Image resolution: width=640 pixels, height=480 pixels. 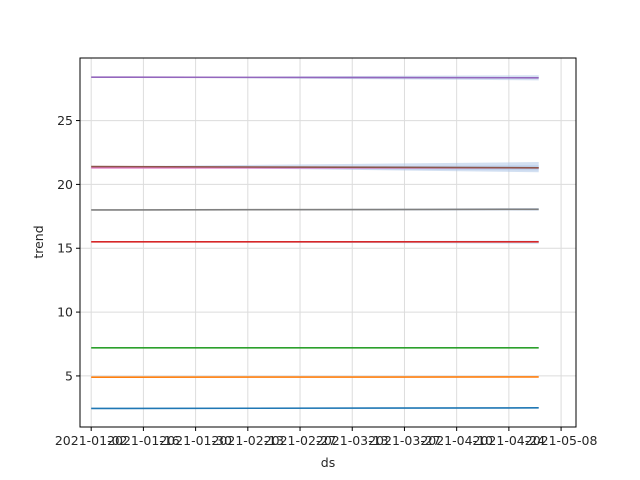 I want to click on x-tick-label: 2021-02-13, so click(x=247, y=440).